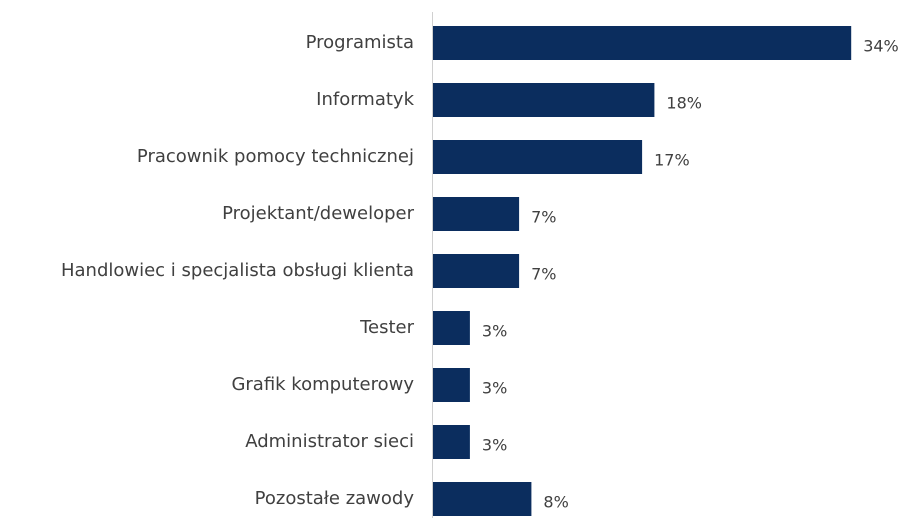 This screenshot has height=518, width=908. I want to click on data-label: 17%, so click(672, 160).